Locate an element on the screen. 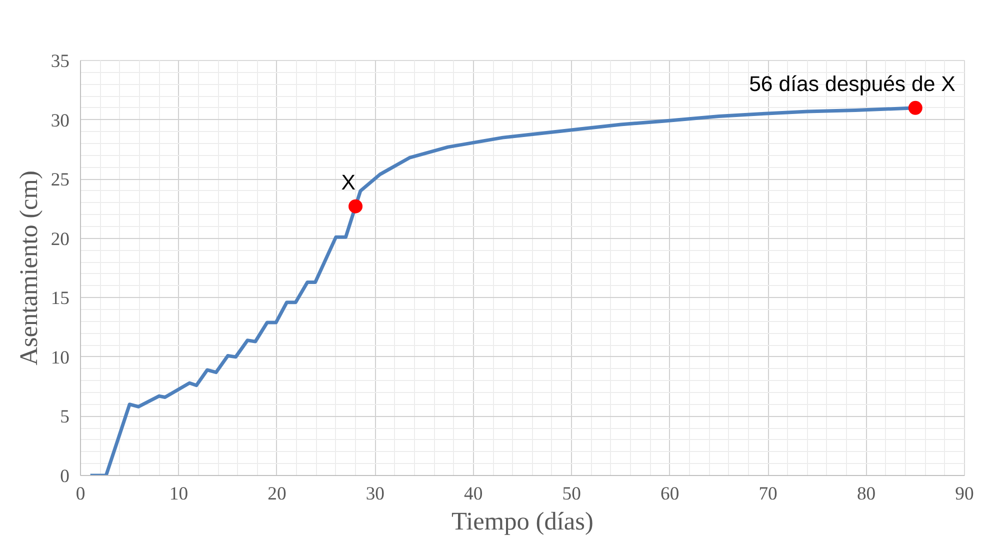 Image resolution: width=994 pixels, height=555 pixels. y-tick-label: 35 is located at coordinates (60, 61).